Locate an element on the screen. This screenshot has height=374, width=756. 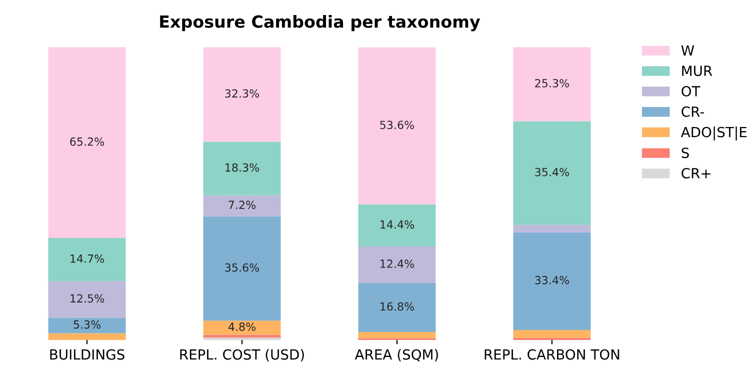
data-label: 12.5% is located at coordinates (87, 298).